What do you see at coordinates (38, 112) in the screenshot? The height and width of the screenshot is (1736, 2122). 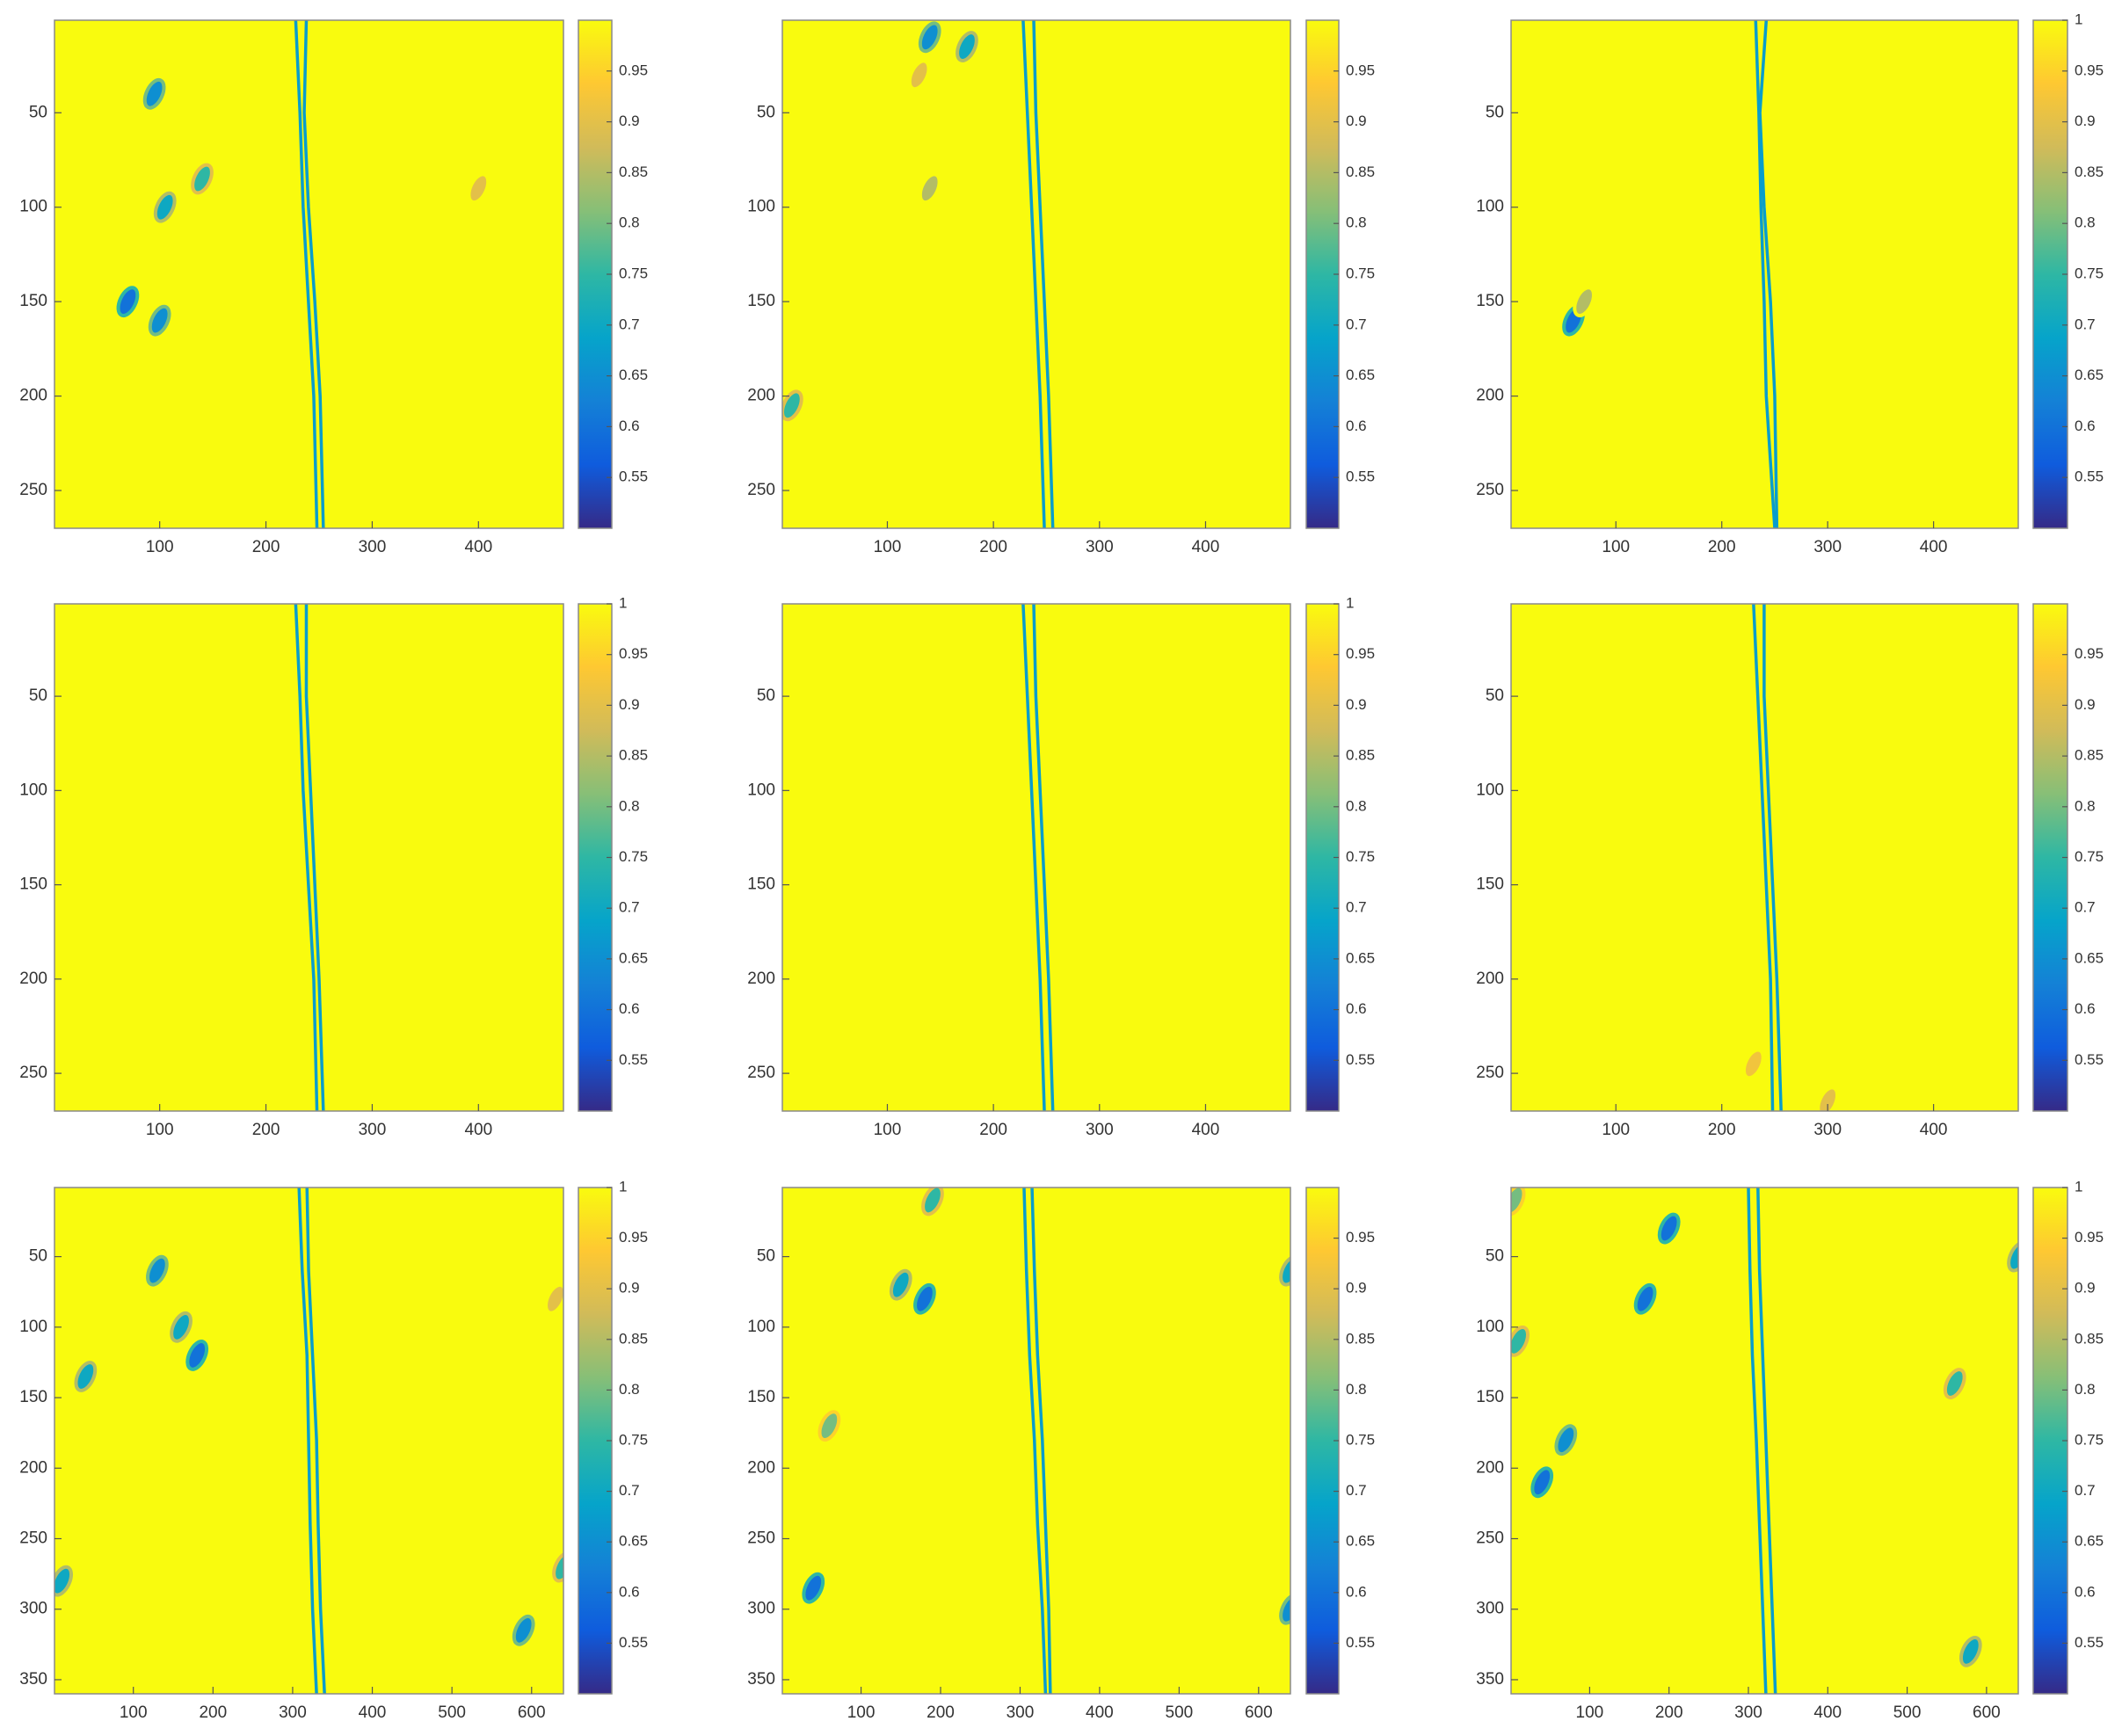 I see `y-tick-label: 50` at bounding box center [38, 112].